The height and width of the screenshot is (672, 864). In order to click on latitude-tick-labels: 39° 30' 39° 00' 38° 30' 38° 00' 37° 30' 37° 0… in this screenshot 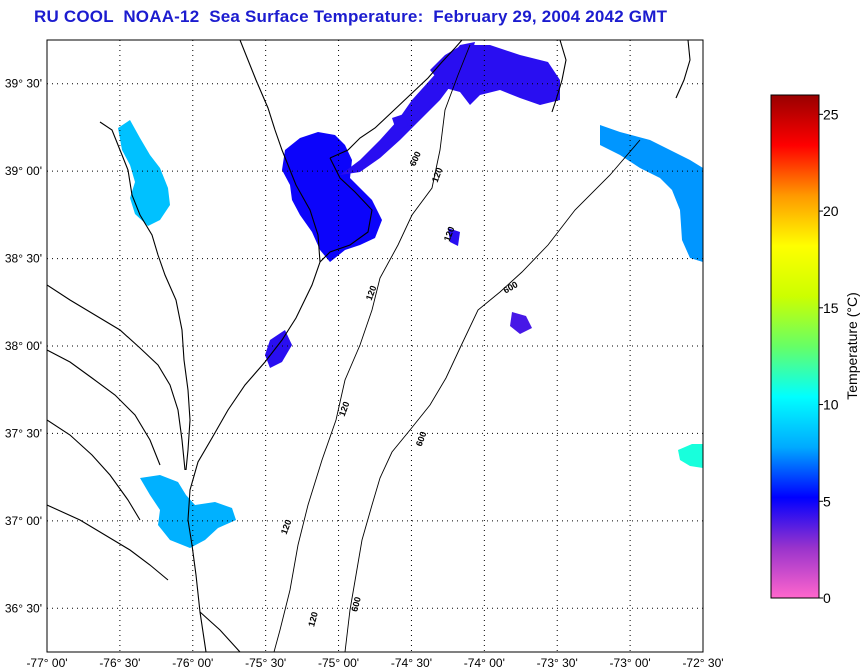, I will do `click(23, 346)`.